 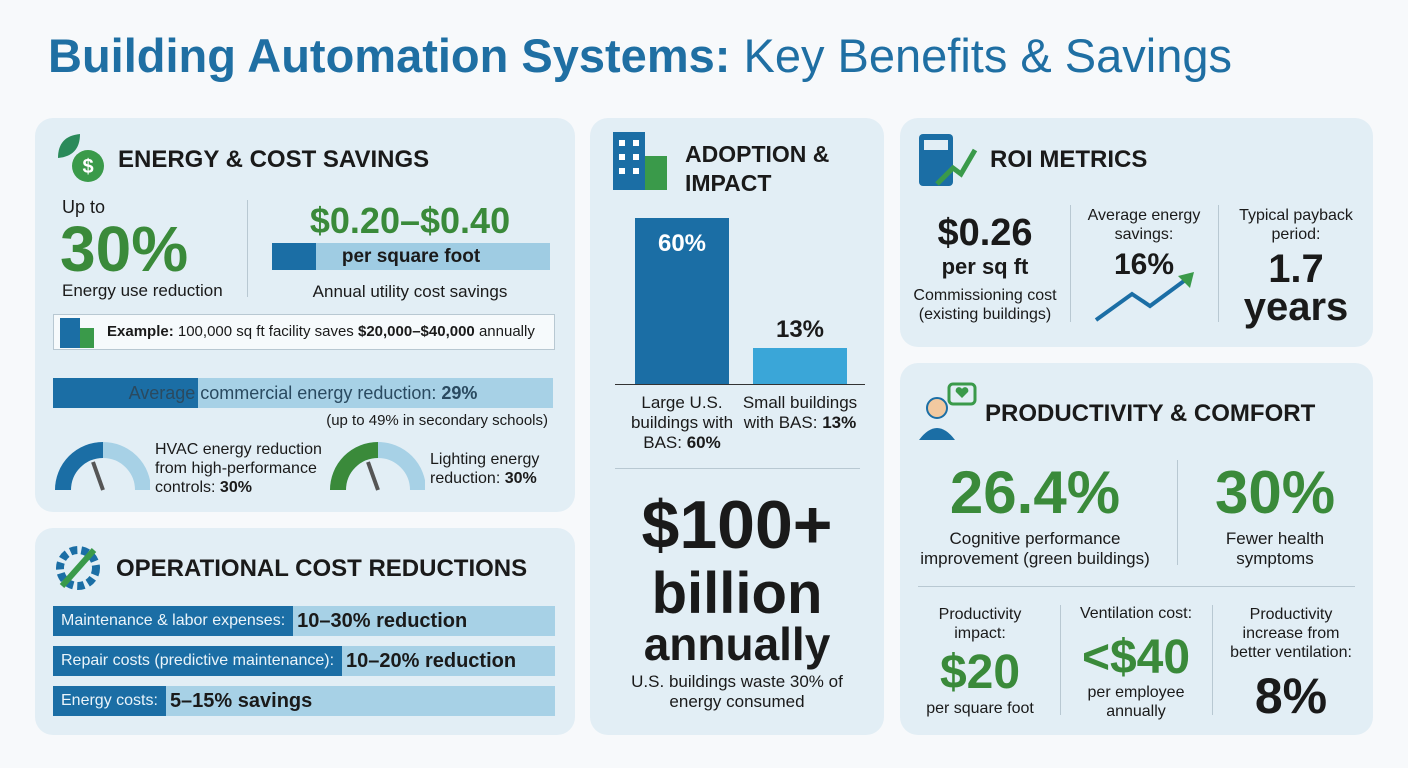 What do you see at coordinates (416, 331) in the screenshot?
I see `example-amount: $20,000–$40,000` at bounding box center [416, 331].